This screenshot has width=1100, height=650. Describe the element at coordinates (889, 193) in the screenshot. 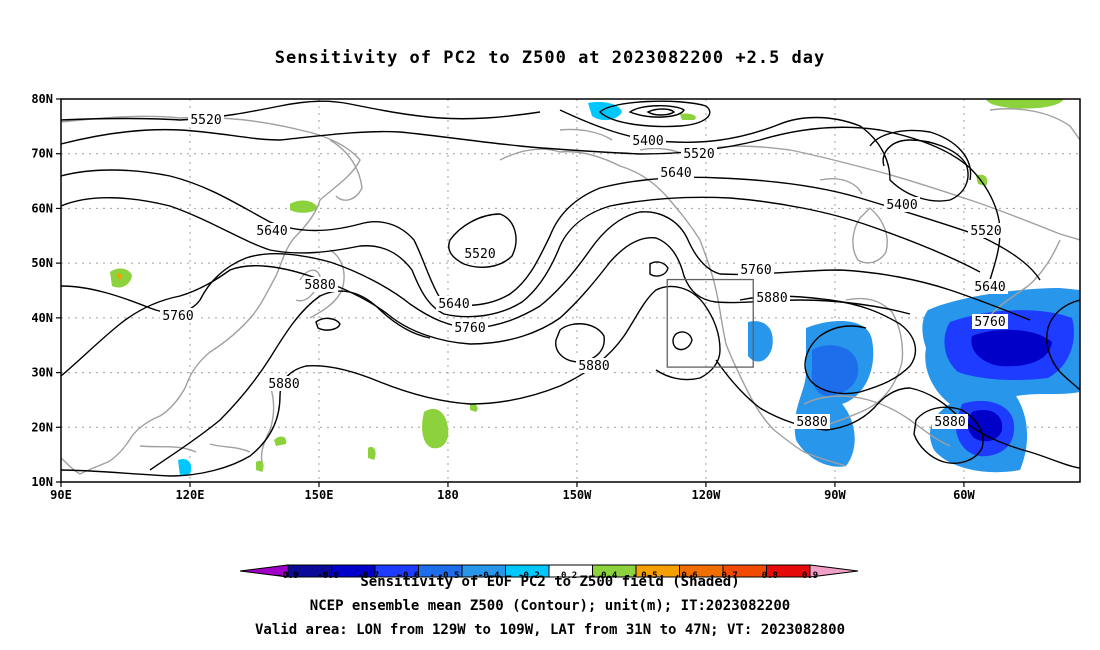

I see `coastline-canada-north` at that location.